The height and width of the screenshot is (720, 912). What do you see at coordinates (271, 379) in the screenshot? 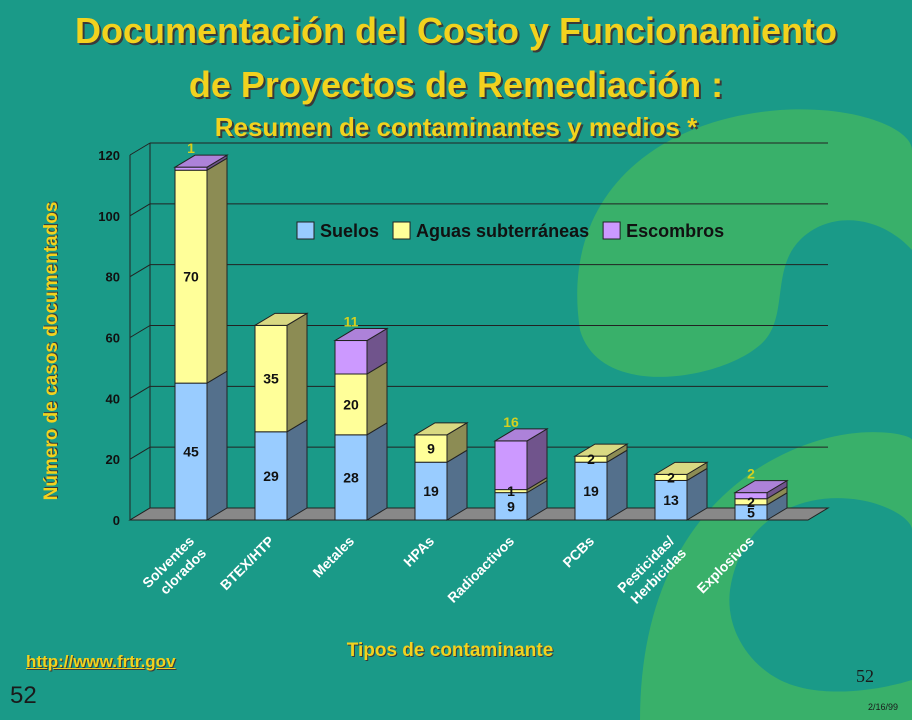
I see `data-label: 35` at bounding box center [271, 379].